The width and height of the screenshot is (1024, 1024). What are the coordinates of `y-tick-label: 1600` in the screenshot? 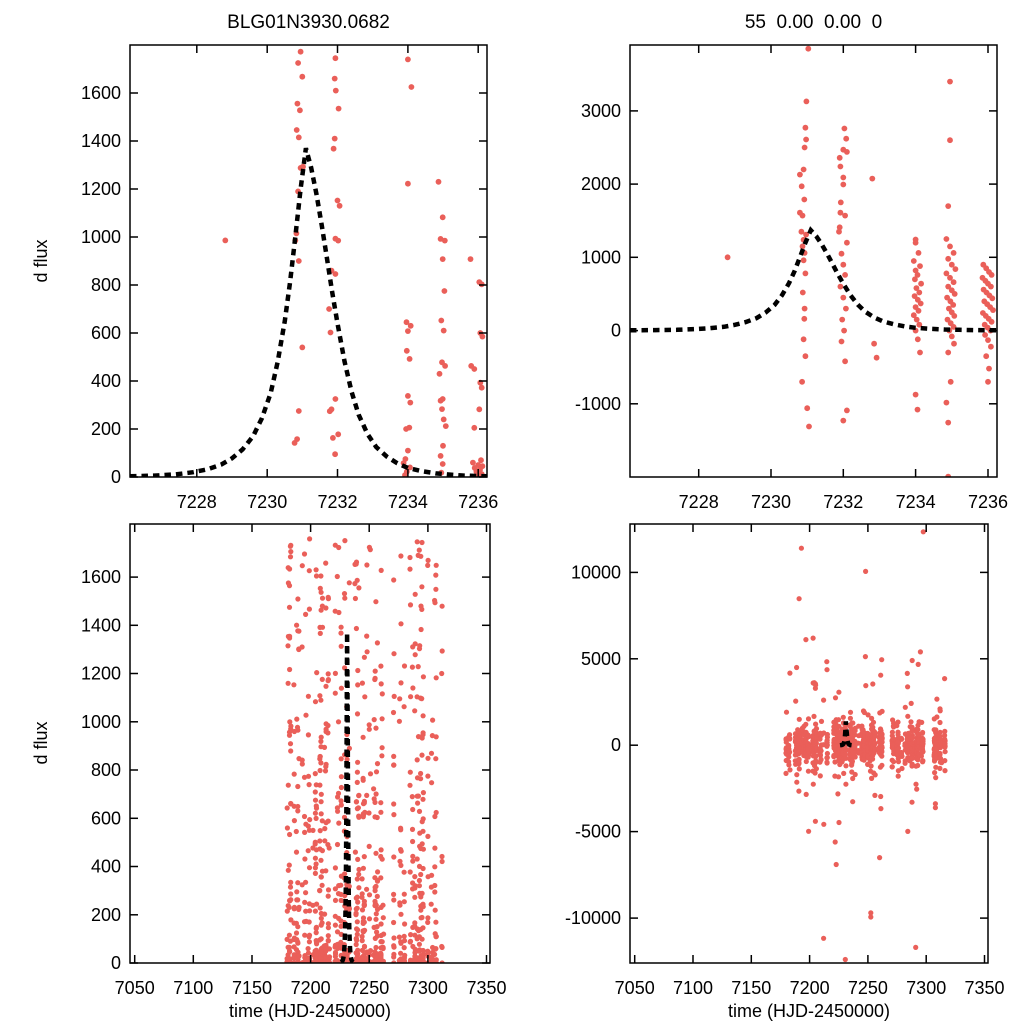 It's located at (101, 93).